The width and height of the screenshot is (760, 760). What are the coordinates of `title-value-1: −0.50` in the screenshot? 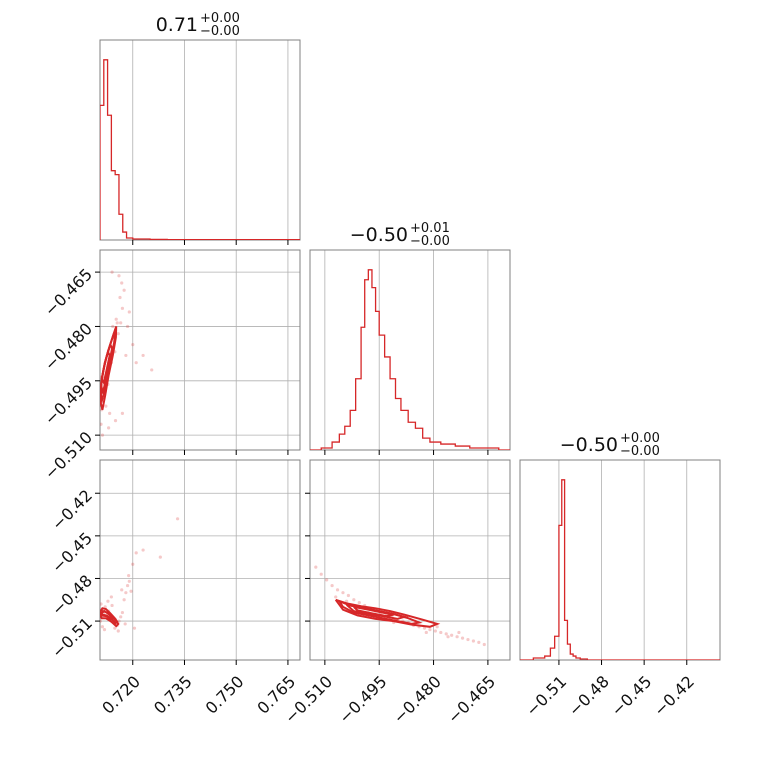 It's located at (379, 235).